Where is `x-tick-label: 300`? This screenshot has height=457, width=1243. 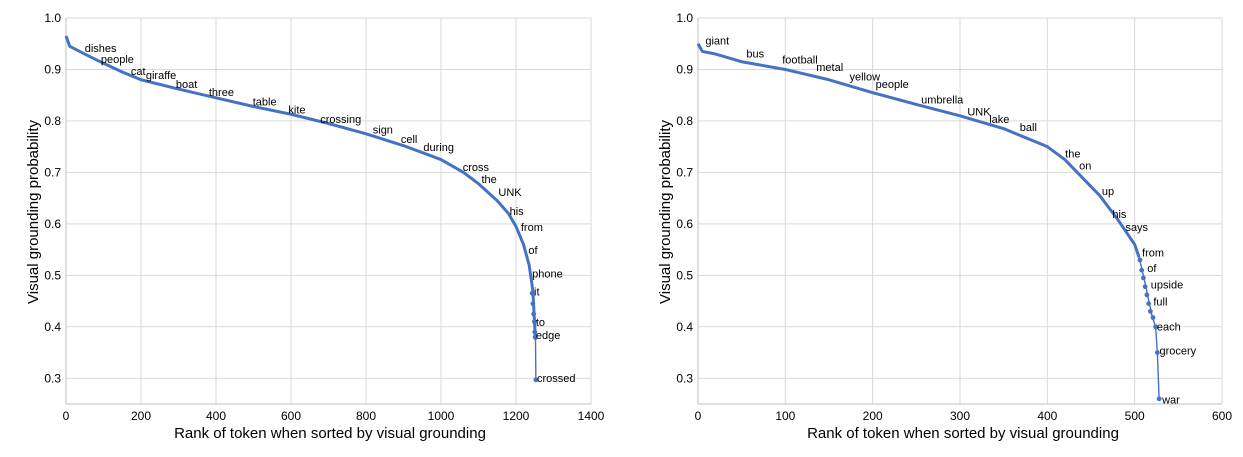 x-tick-label: 300 is located at coordinates (960, 416).